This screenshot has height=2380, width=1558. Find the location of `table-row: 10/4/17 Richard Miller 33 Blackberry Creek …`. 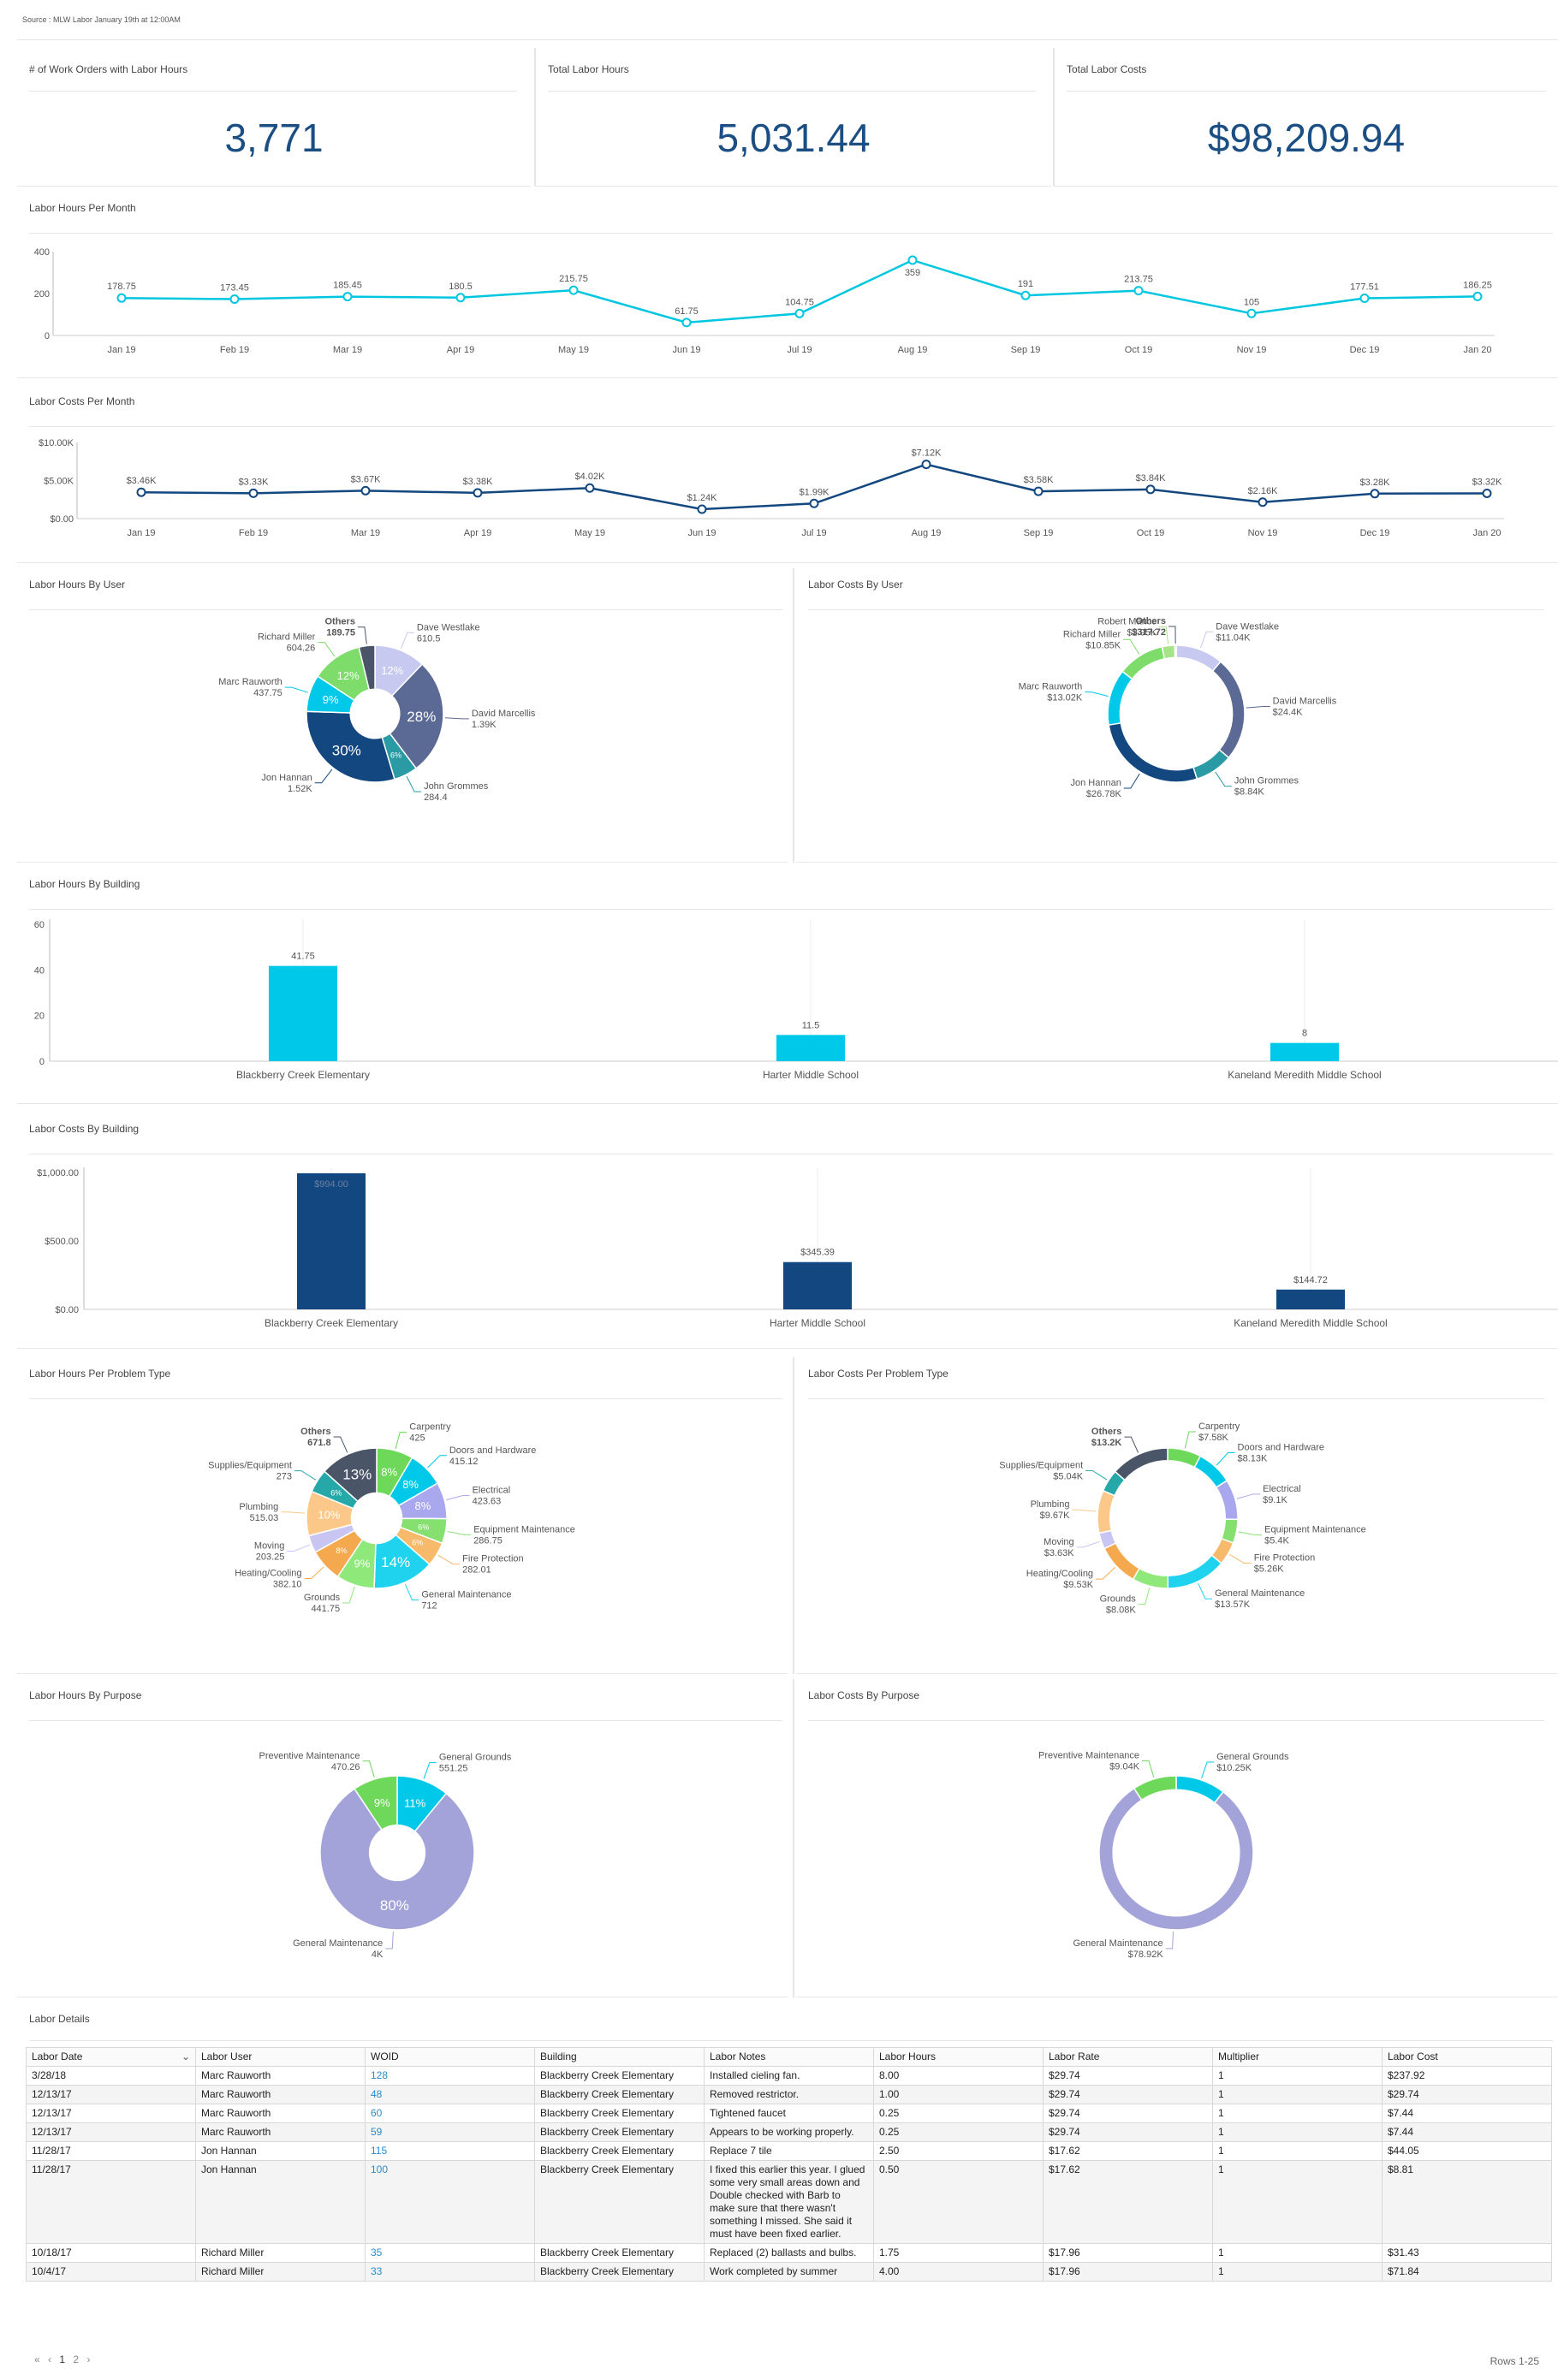

table-row: 10/4/17 Richard Miller 33 Blackberry Creek … is located at coordinates (789, 2272).